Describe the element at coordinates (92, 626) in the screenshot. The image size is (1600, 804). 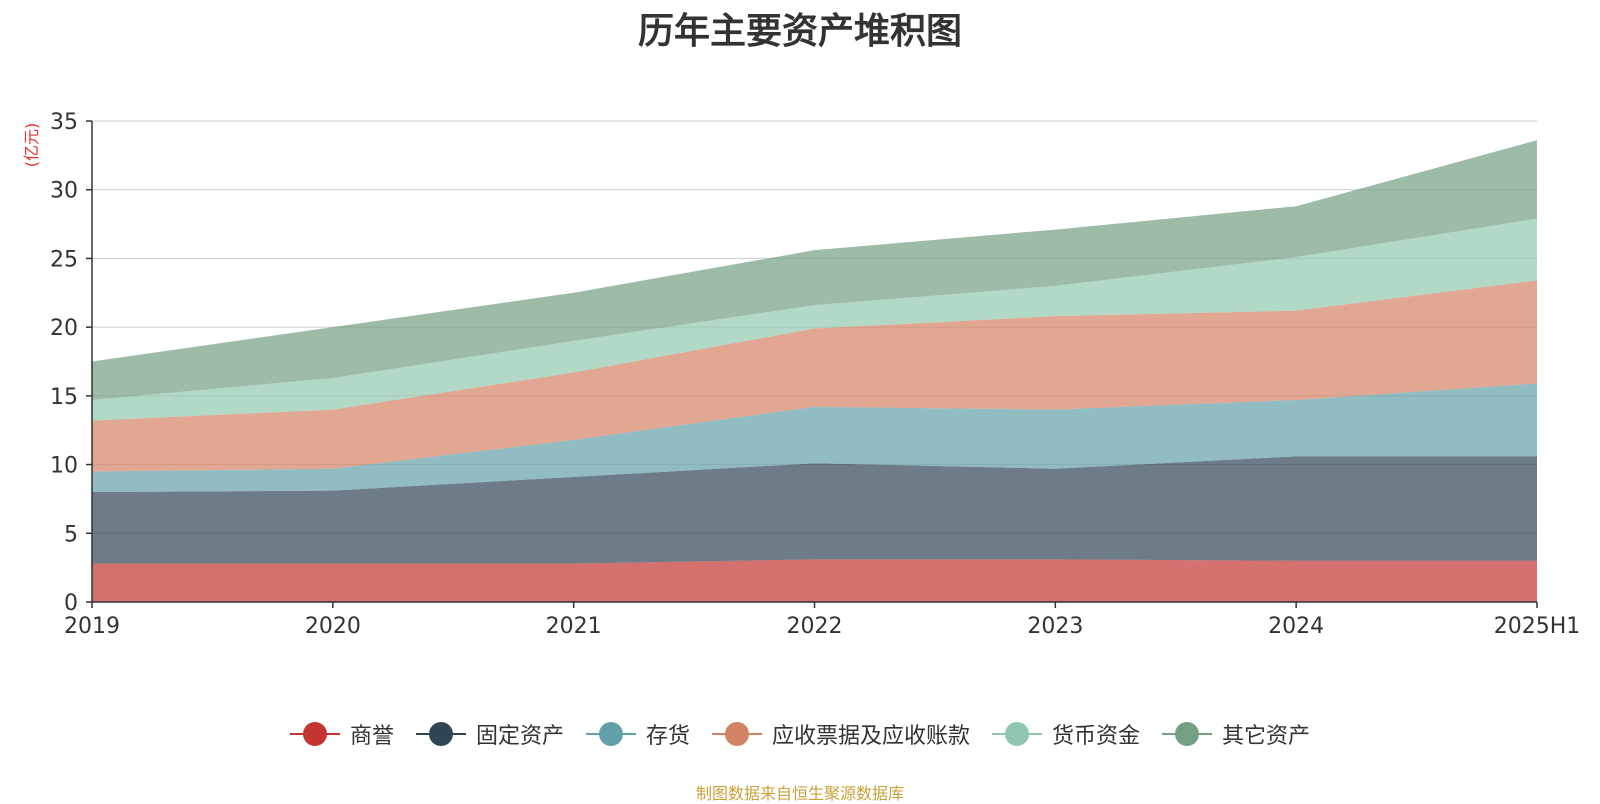
I see `x-tick-label: 2019` at that location.